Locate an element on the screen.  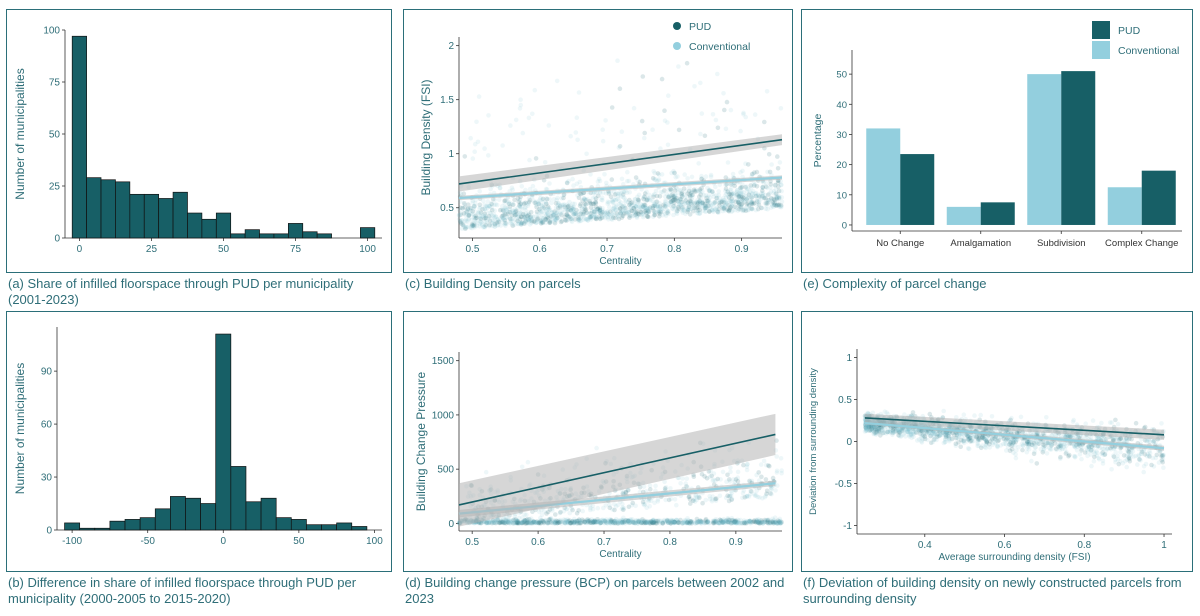
y-tick-label: -0.5 is located at coordinates (844, 484).